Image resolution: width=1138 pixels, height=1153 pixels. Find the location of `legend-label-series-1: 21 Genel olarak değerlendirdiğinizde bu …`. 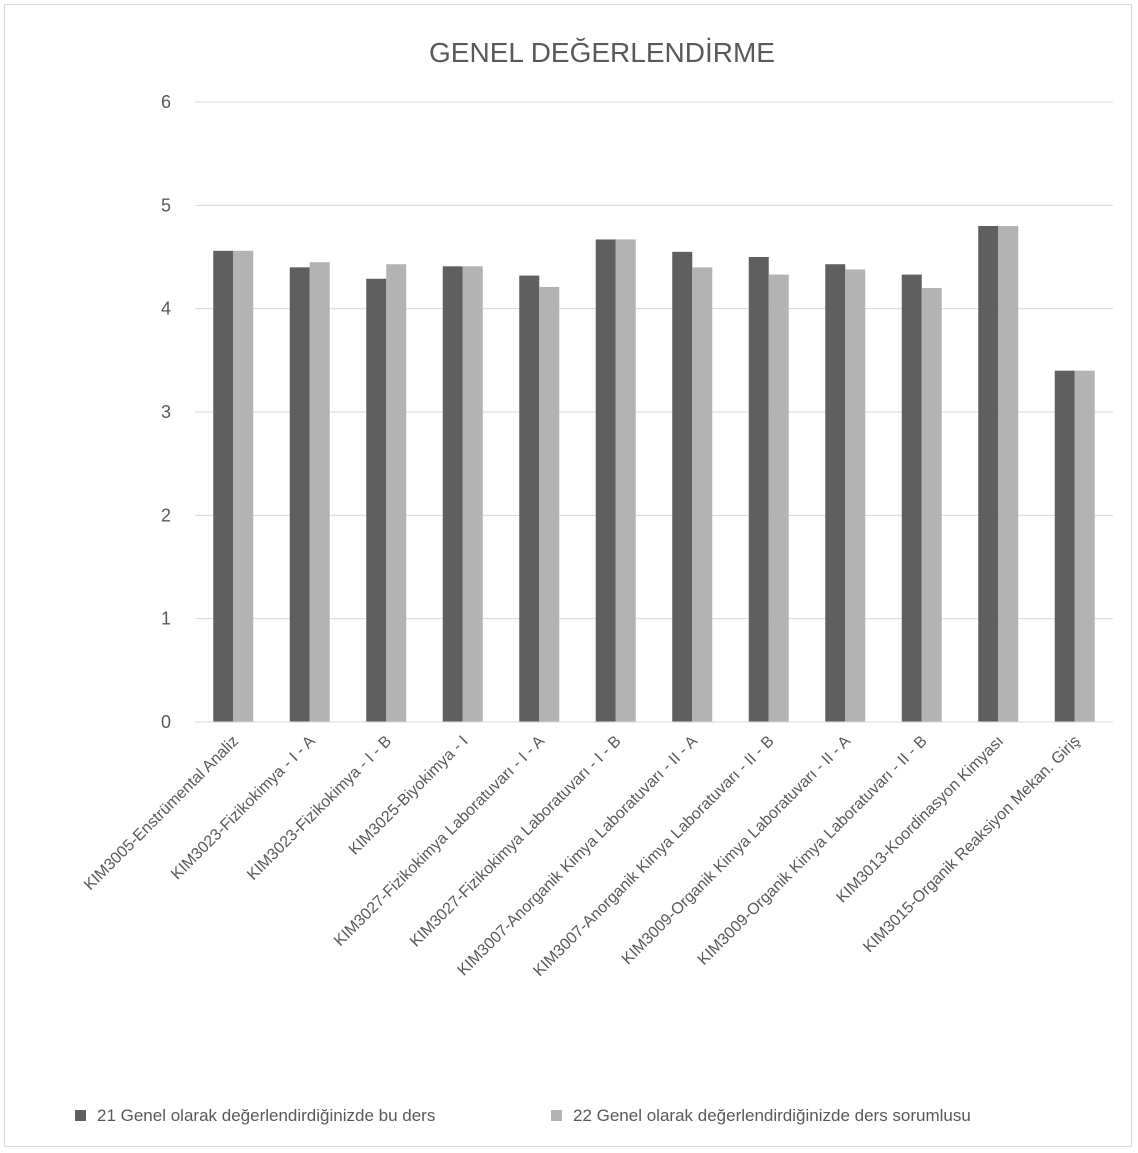

legend-label-series-1: 21 Genel olarak değerlendirdiğinizde bu … is located at coordinates (266, 1115).